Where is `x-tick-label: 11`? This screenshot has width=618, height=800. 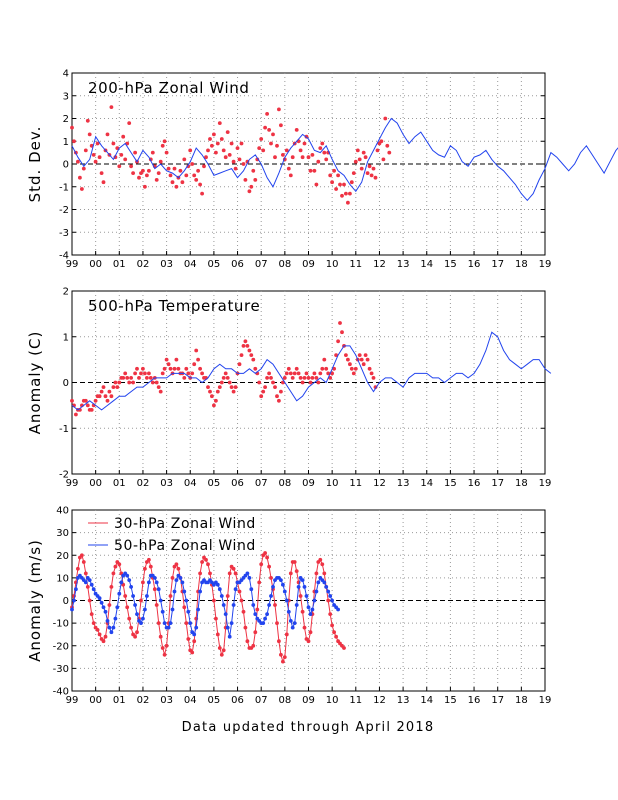 x-tick-label: 11 is located at coordinates (355, 483).